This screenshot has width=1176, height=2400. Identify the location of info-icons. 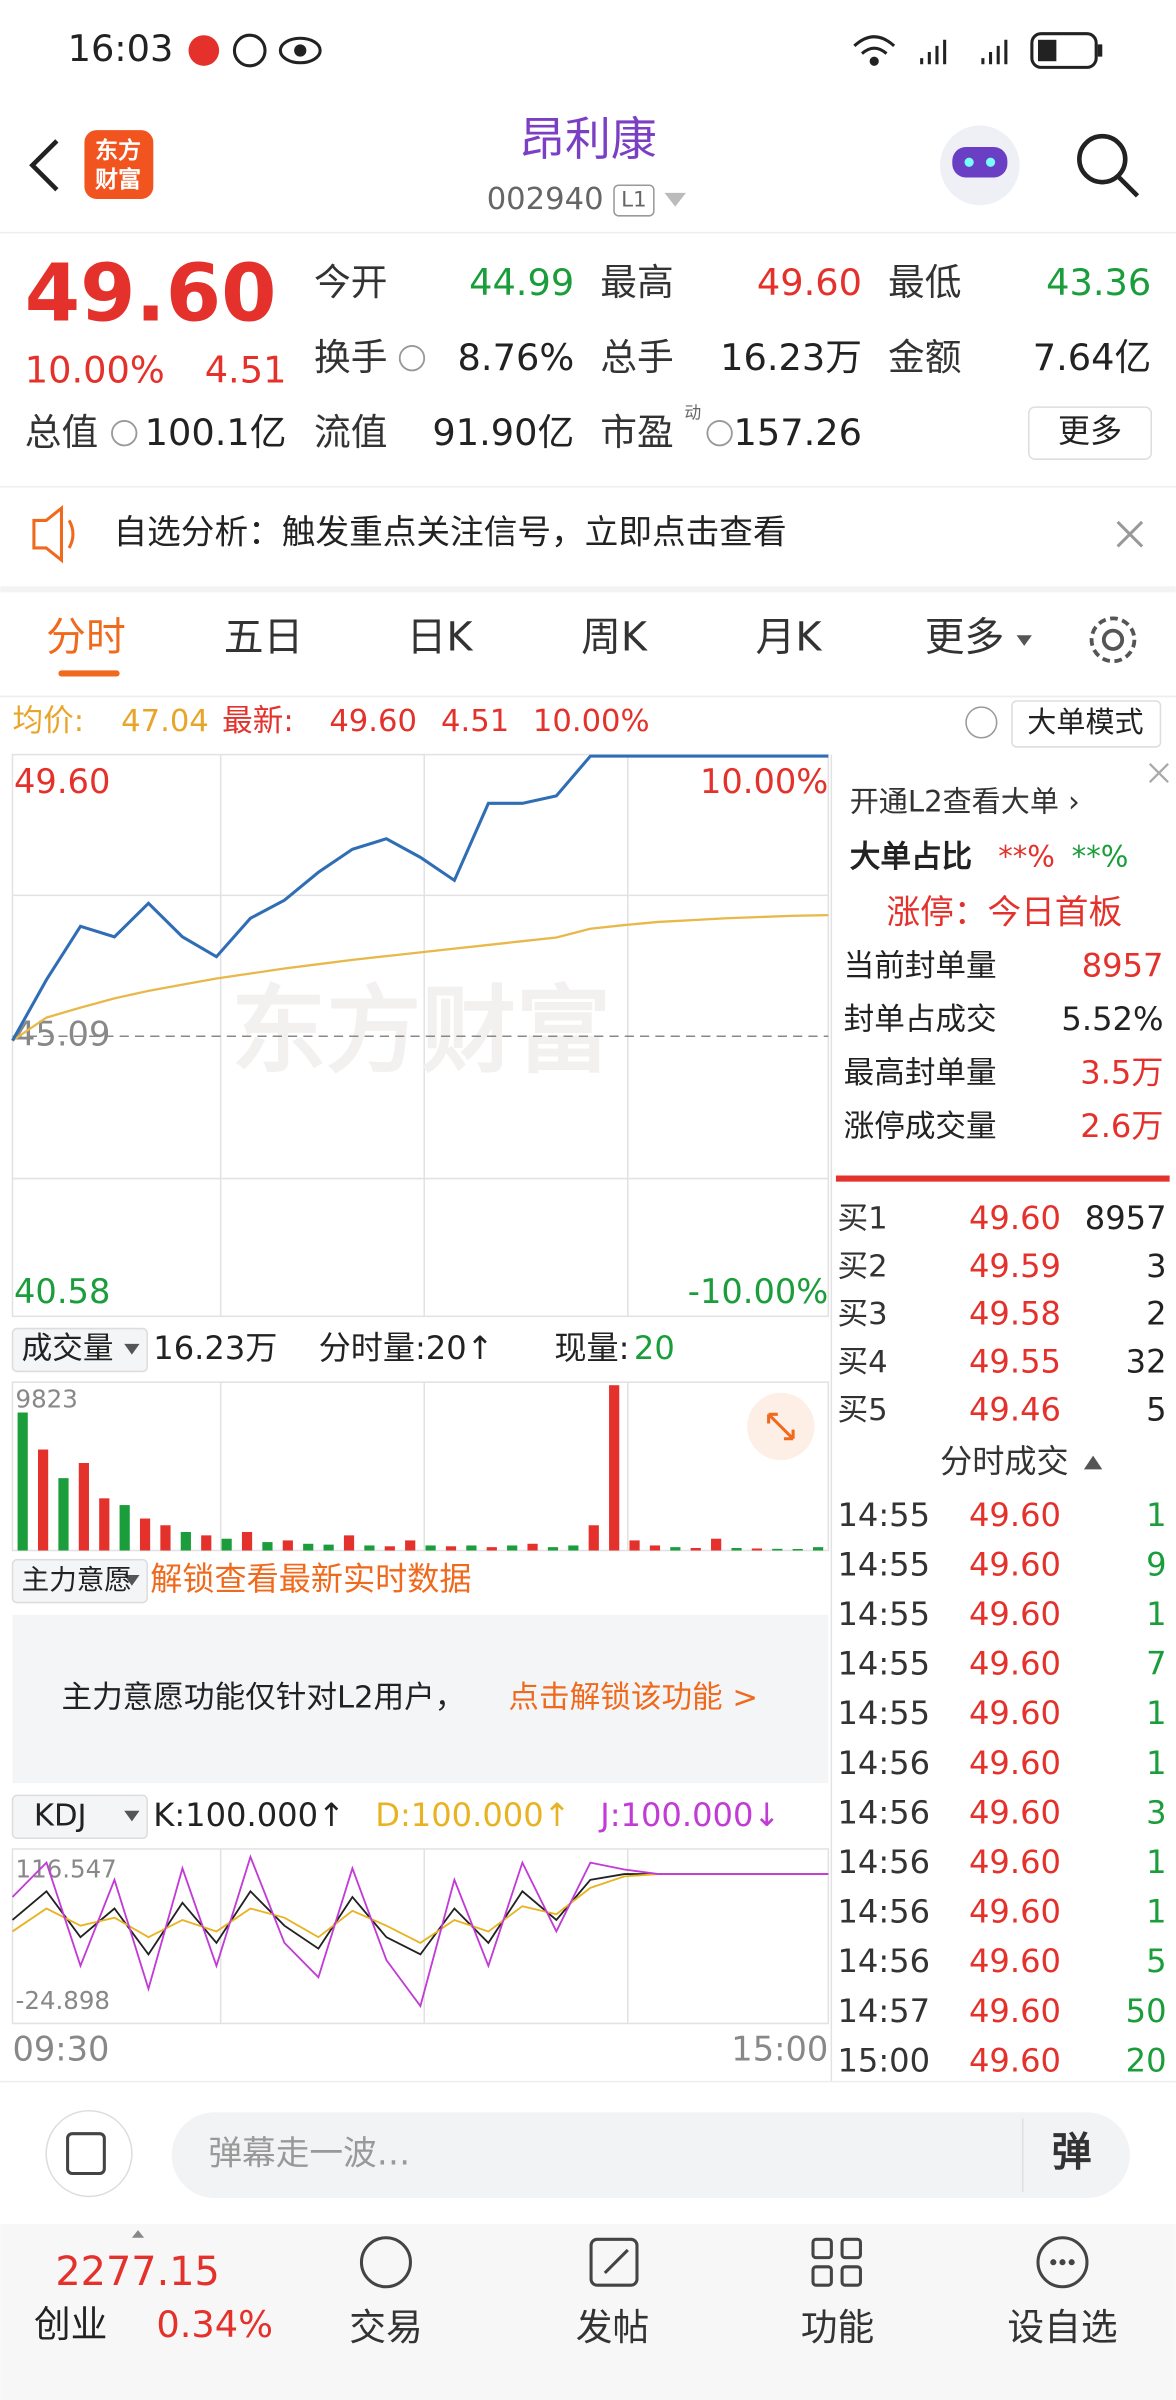
(422, 395).